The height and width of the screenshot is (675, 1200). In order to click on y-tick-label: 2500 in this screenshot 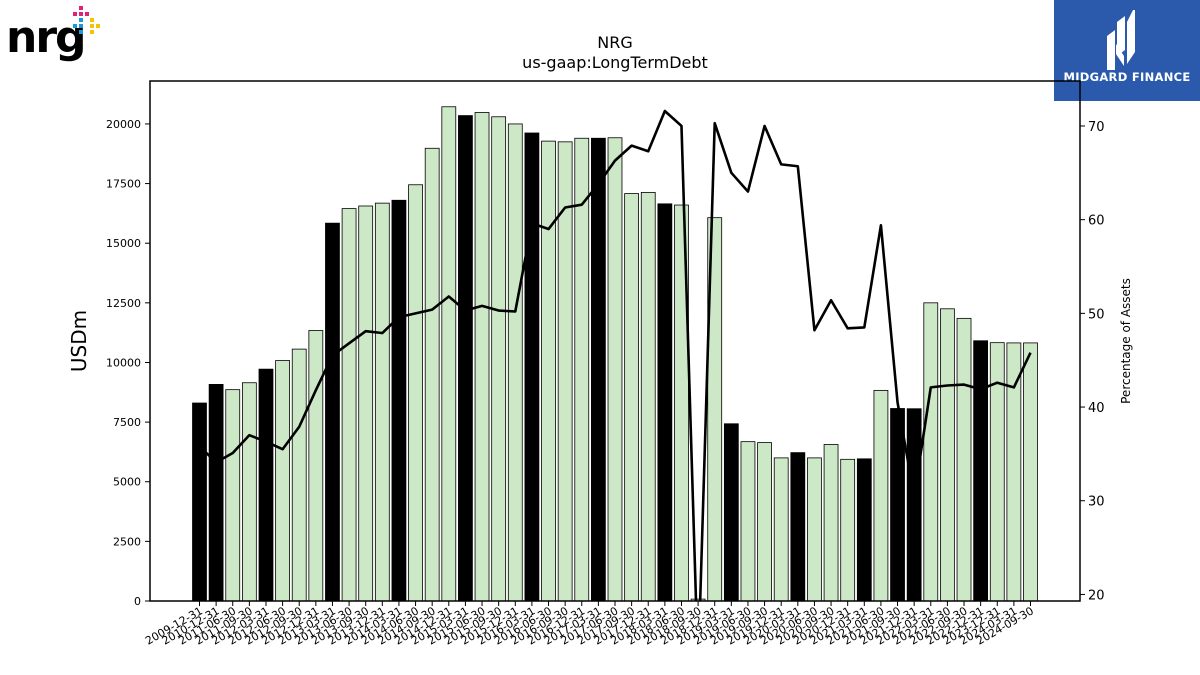, I will do `click(127, 541)`.